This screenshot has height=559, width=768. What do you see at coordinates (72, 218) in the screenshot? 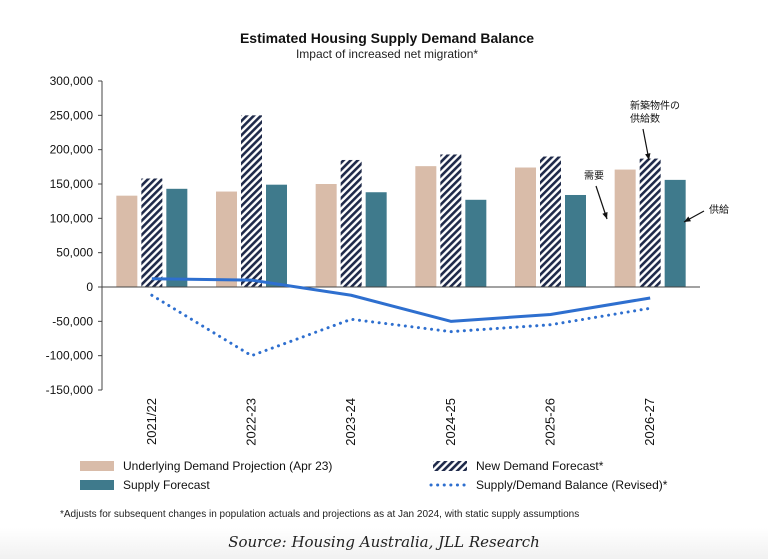
I see `y-tick-label: 100,000` at bounding box center [72, 218].